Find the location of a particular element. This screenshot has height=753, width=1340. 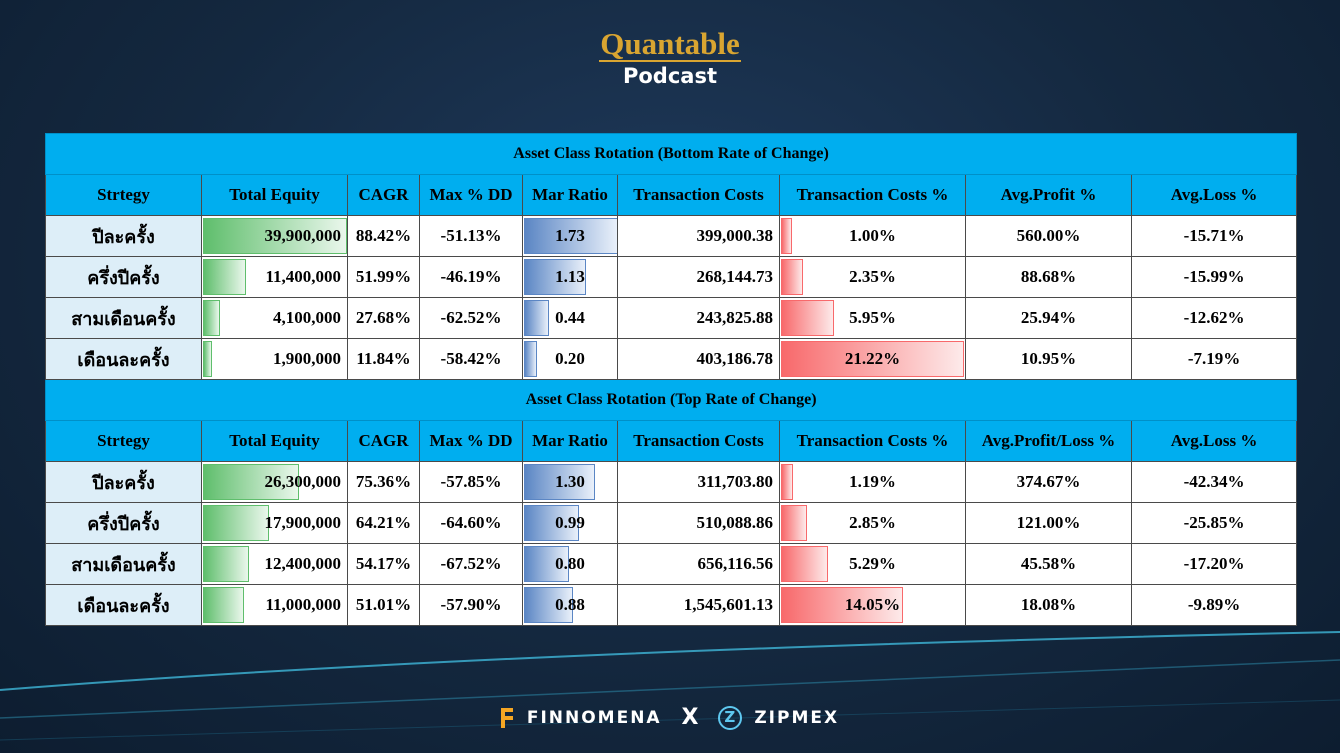

cell-transaction-costs-pct: 2.35% is located at coordinates (872, 277).